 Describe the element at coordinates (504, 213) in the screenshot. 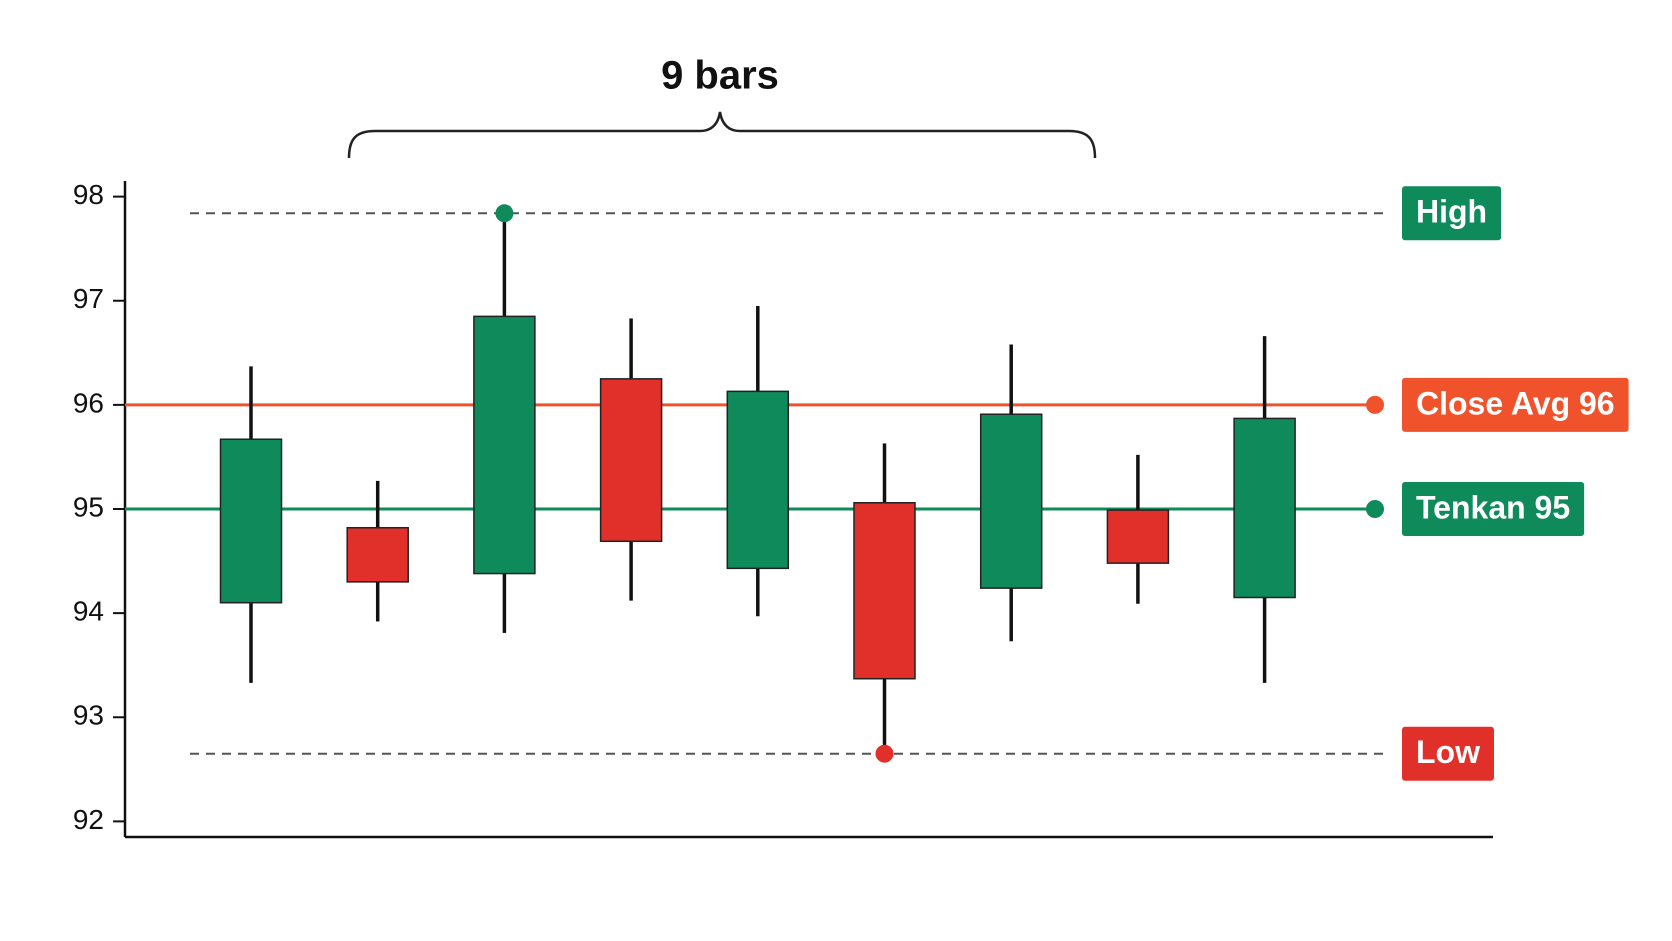

I see `high-dot` at that location.